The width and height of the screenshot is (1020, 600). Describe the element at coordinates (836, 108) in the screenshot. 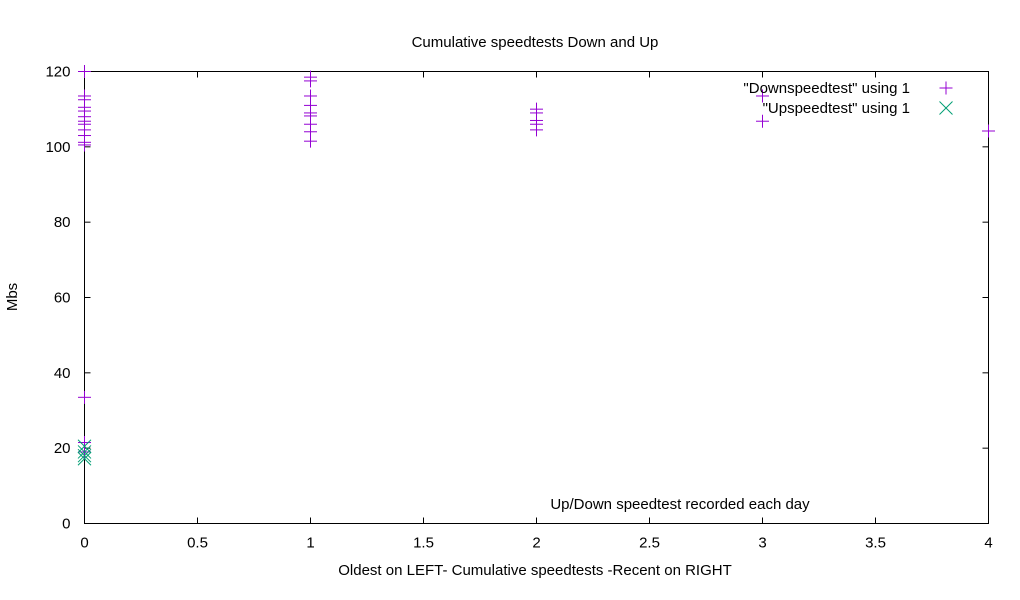

I see `legend-label: "Upspeedtest" using 1` at that location.